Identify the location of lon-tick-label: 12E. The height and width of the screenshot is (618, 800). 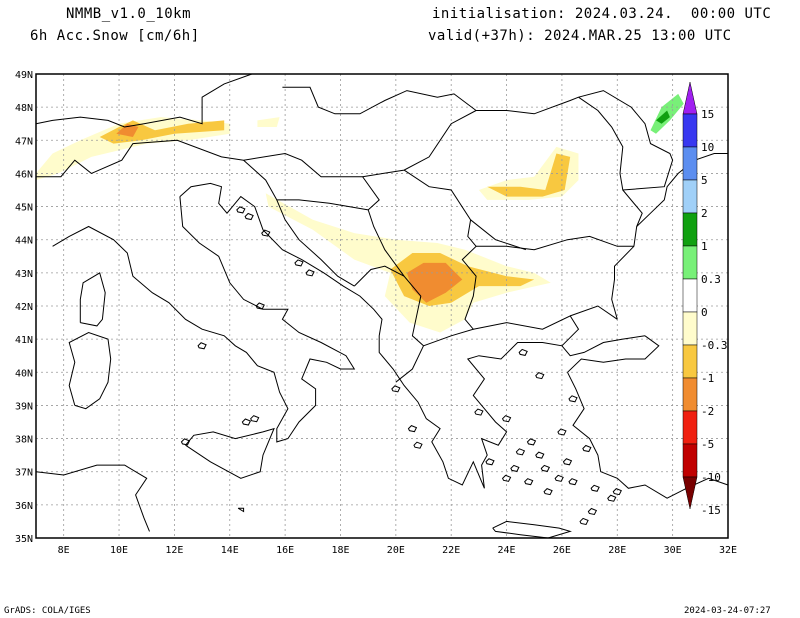
(174, 550).